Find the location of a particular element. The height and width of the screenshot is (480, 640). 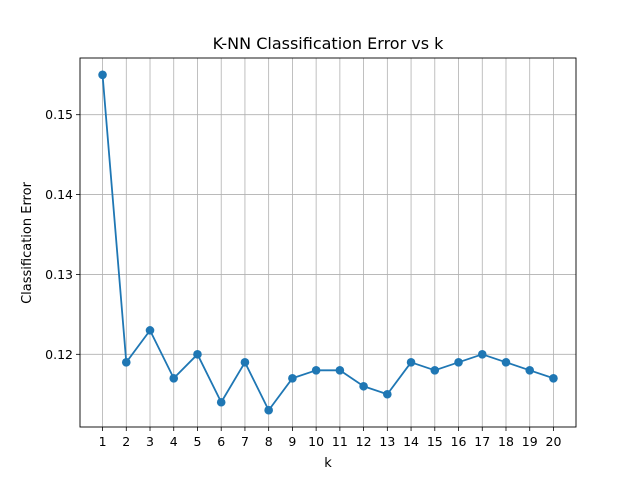

x-tick-label: 4 is located at coordinates (174, 441).